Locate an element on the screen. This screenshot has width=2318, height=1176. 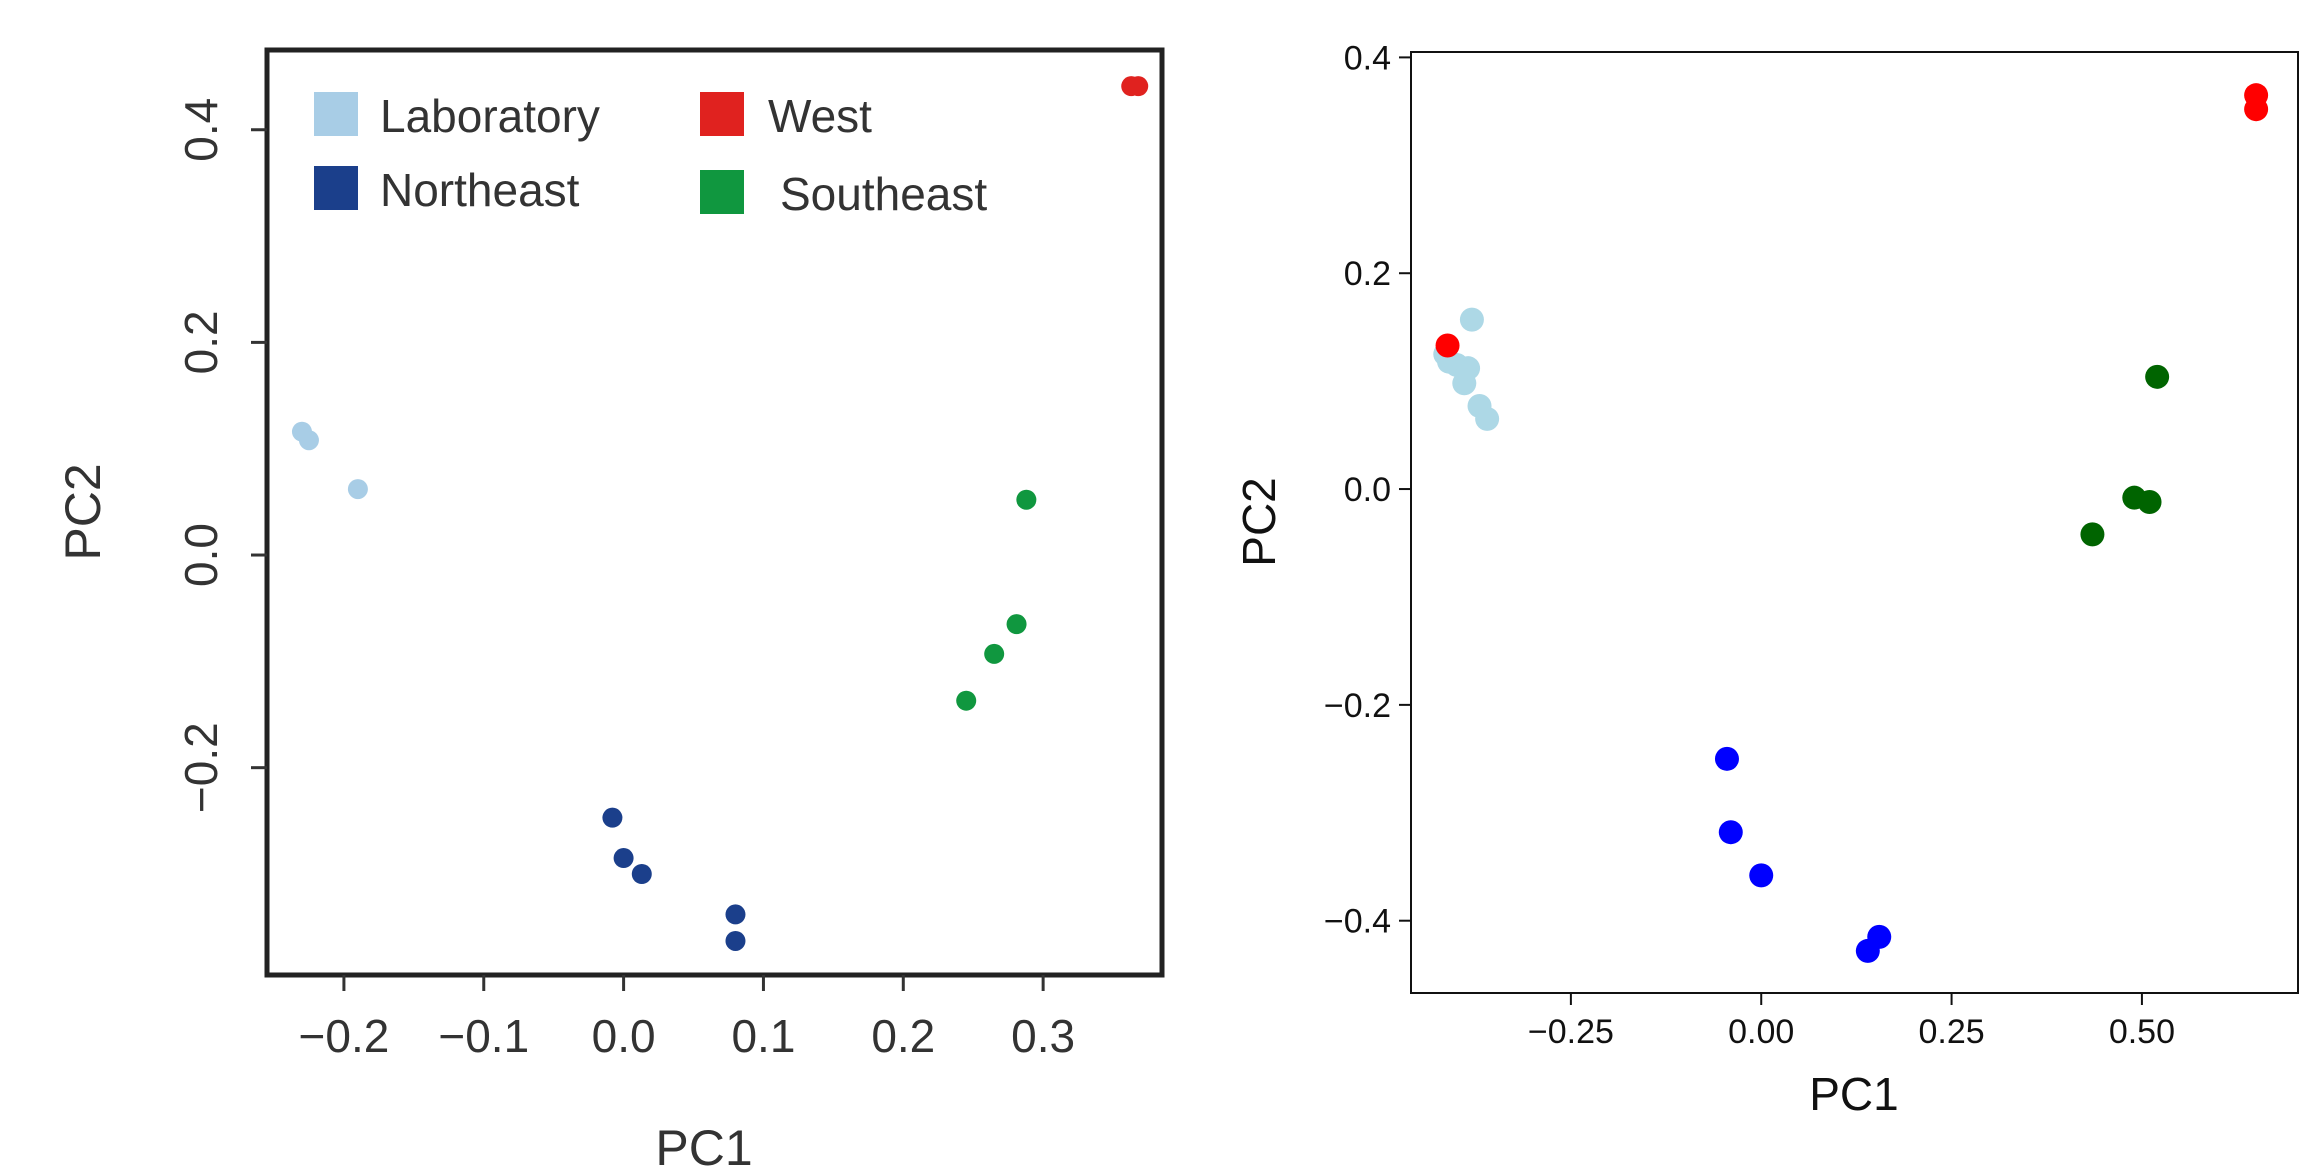
left-legend: Laboratory West Northeast Southeast is located at coordinates (650, 155).